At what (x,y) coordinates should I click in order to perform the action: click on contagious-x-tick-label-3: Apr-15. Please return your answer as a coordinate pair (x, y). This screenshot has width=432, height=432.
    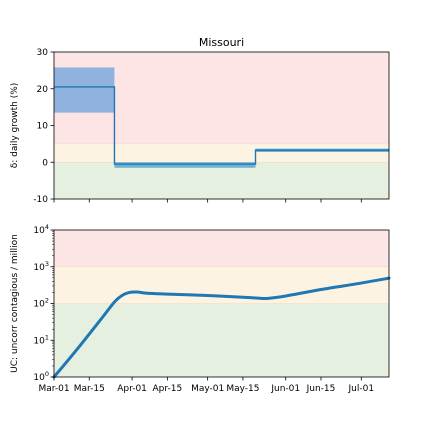
    Looking at the image, I should click on (167, 389).